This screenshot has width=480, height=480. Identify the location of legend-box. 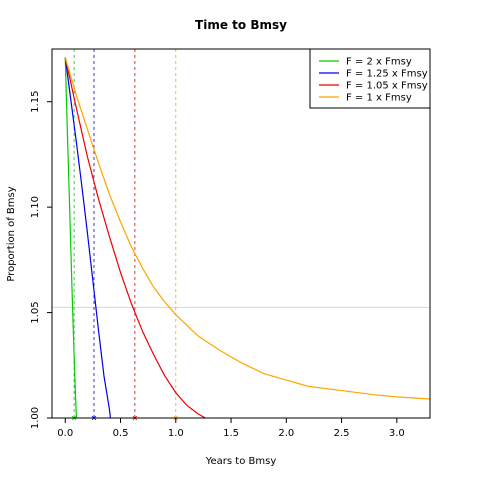
(370, 78).